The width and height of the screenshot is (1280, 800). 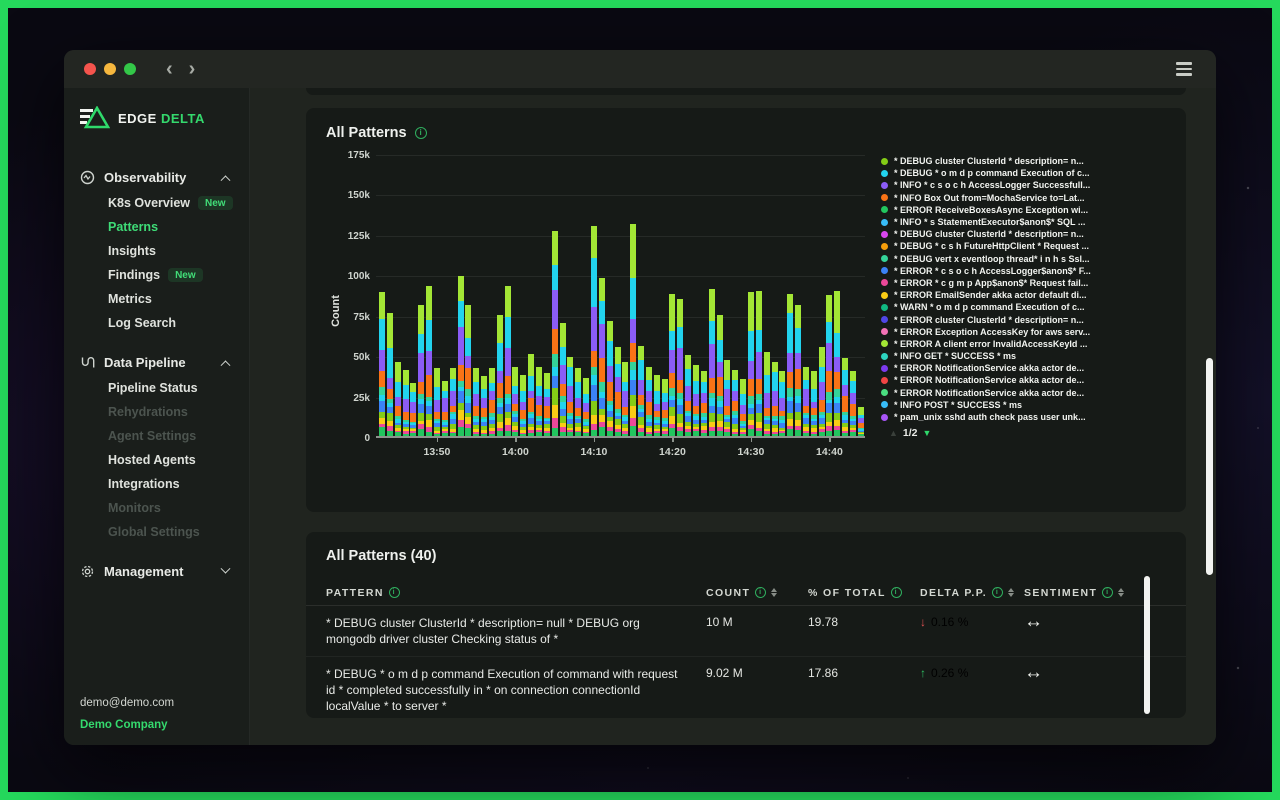 I want to click on column-header-sentiment: SENTIMENT i, so click(x=1099, y=593).